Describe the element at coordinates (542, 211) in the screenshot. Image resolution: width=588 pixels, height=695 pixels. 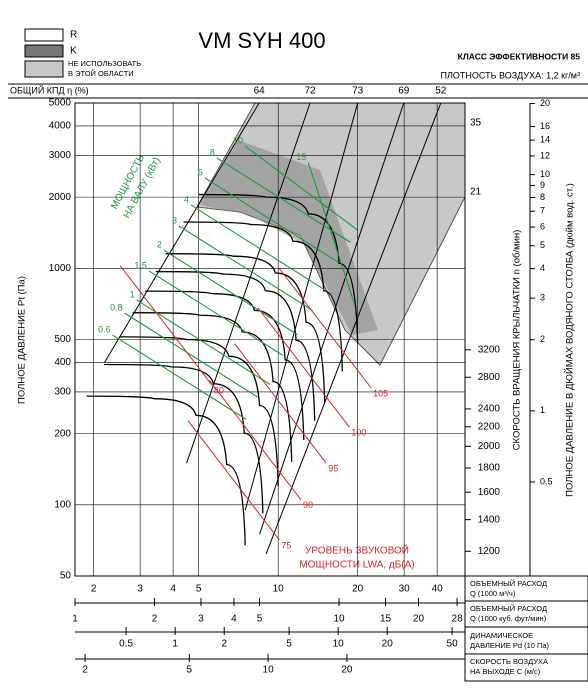
I see `y2-tick-label: 7` at that location.